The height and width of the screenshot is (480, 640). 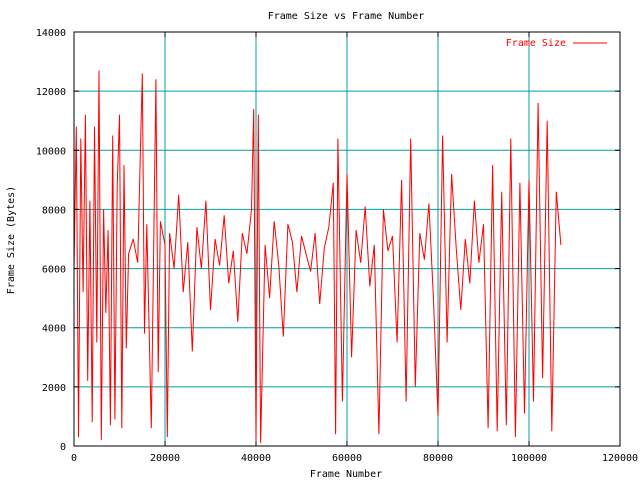 What do you see at coordinates (438, 458) in the screenshot?
I see `x-tick-label: 80000` at bounding box center [438, 458].